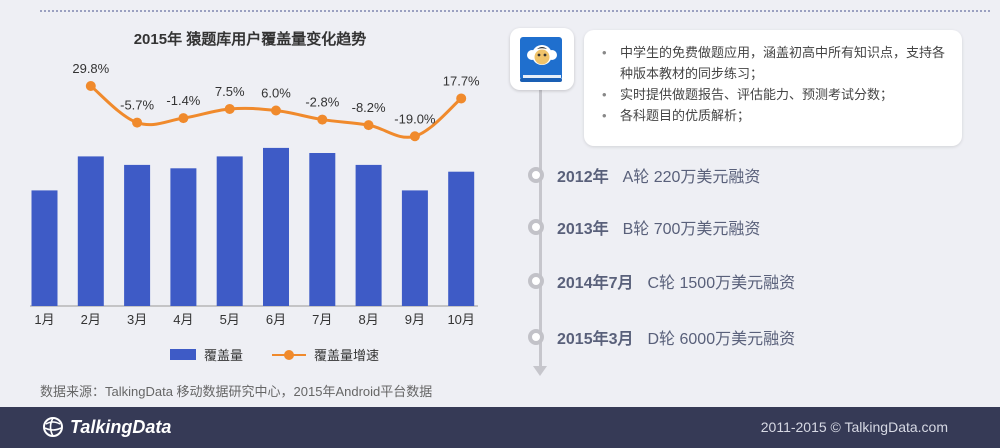 The image size is (1000, 448). I want to click on description-item: 中学生的免费做题应用，涵盖初高中所有知识点，支持各种版本教材的同步练习；, so click(777, 63).